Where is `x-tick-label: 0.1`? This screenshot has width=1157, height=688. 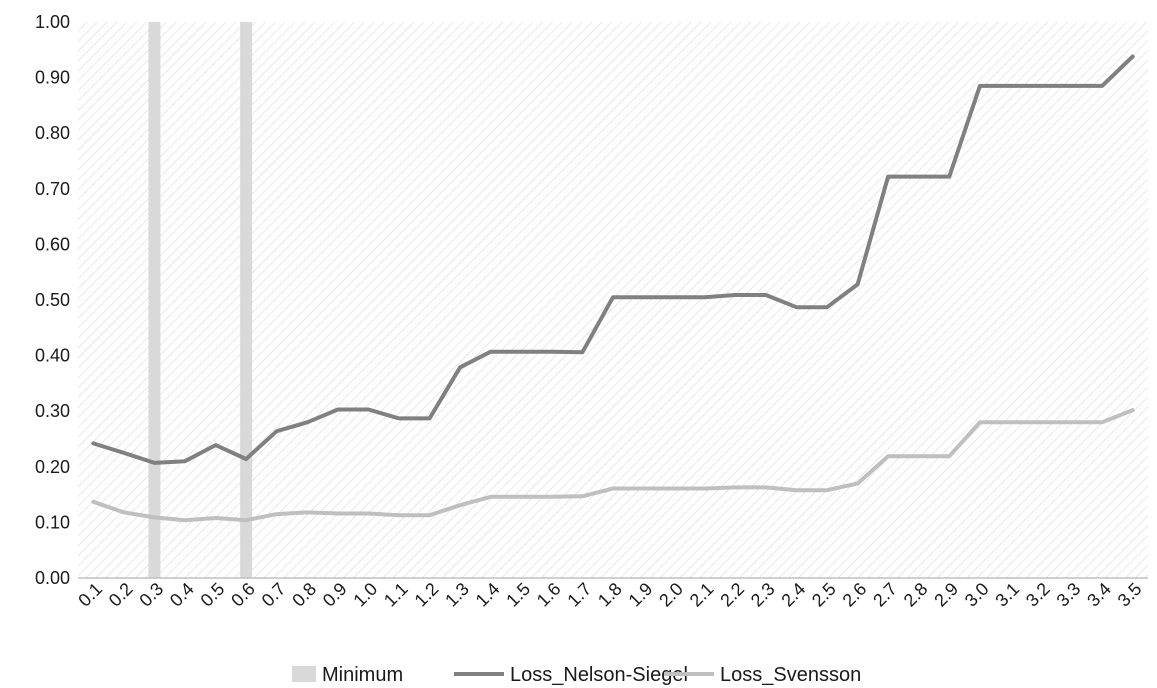 x-tick-label: 0.1 is located at coordinates (90, 595).